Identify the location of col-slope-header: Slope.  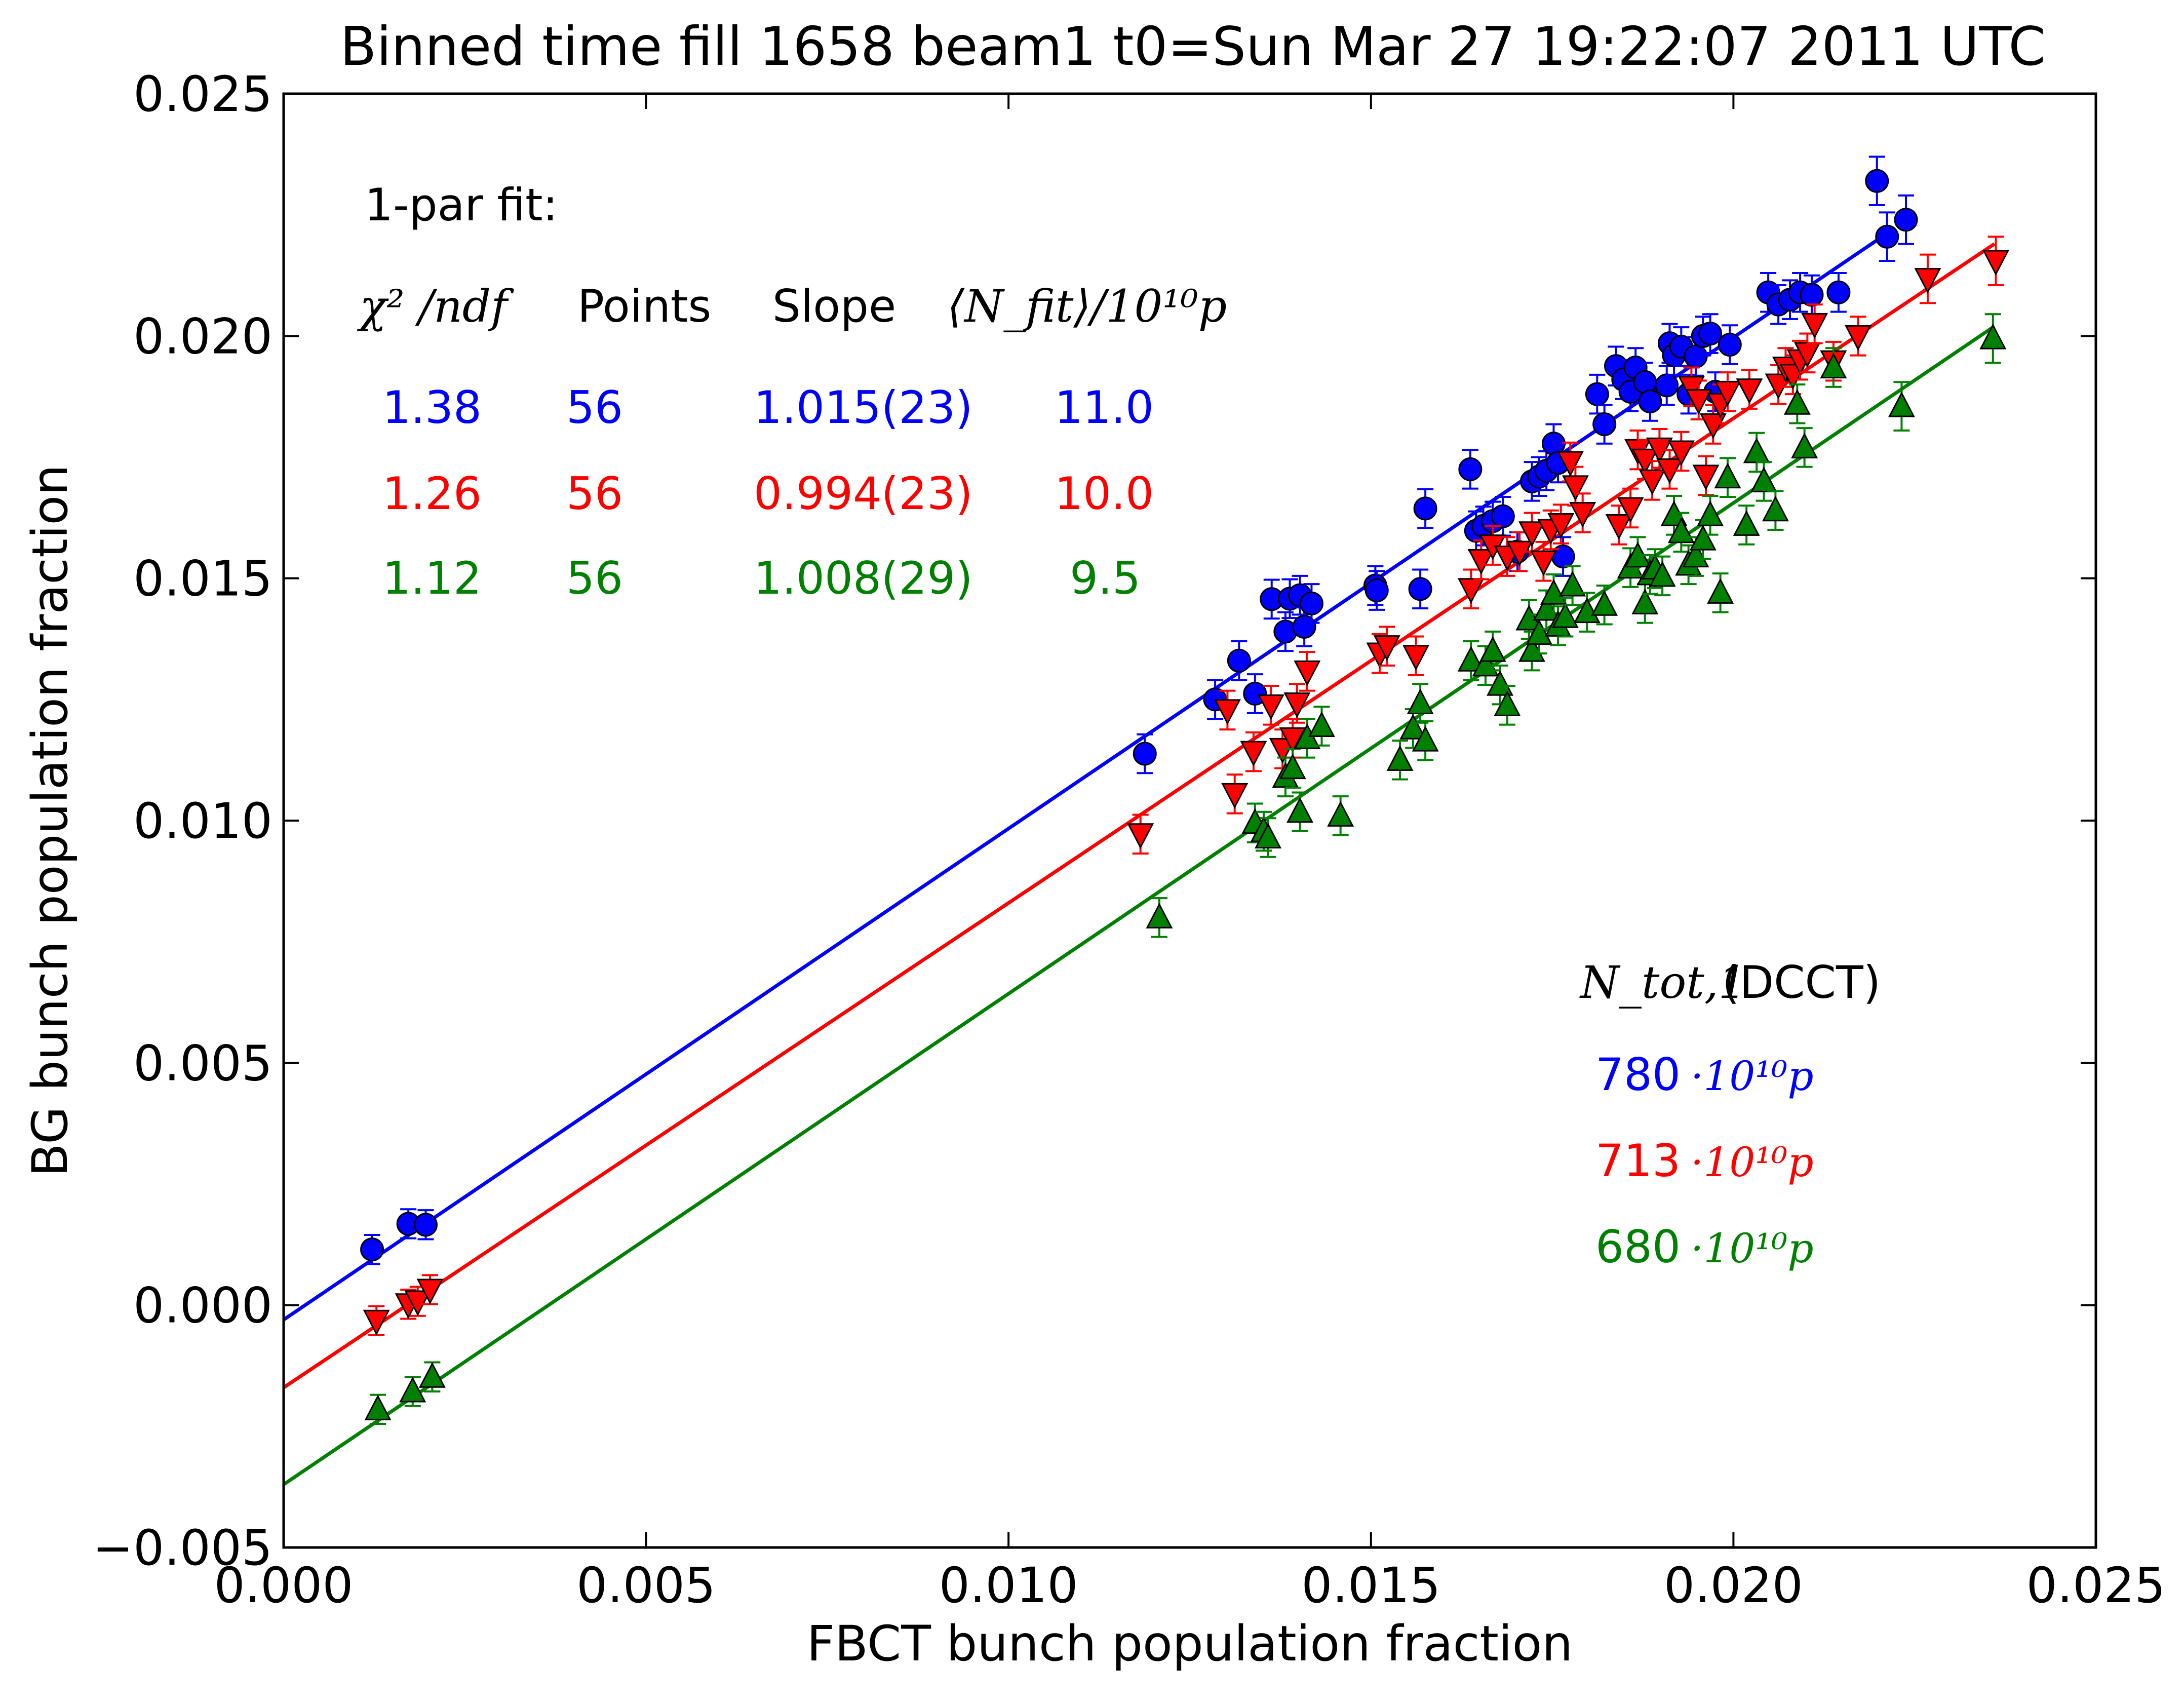
(834, 306).